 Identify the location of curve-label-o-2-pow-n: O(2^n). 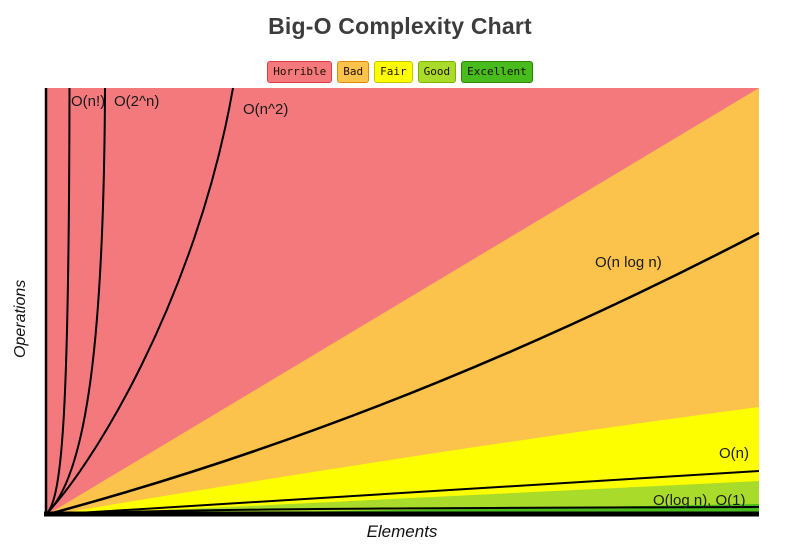
(137, 101).